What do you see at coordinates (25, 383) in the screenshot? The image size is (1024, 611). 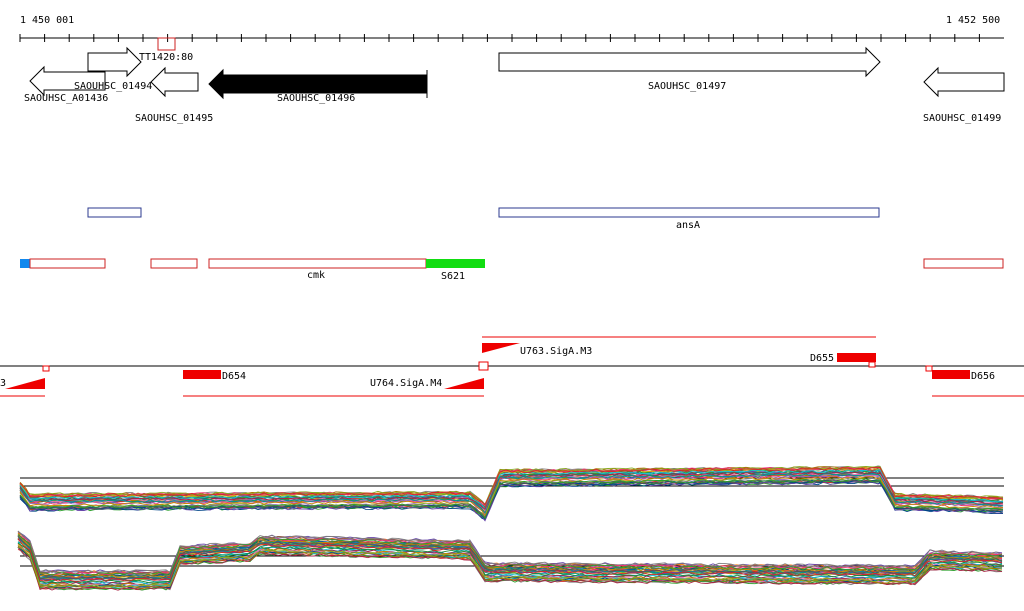 I see `promoter-left` at bounding box center [25, 383].